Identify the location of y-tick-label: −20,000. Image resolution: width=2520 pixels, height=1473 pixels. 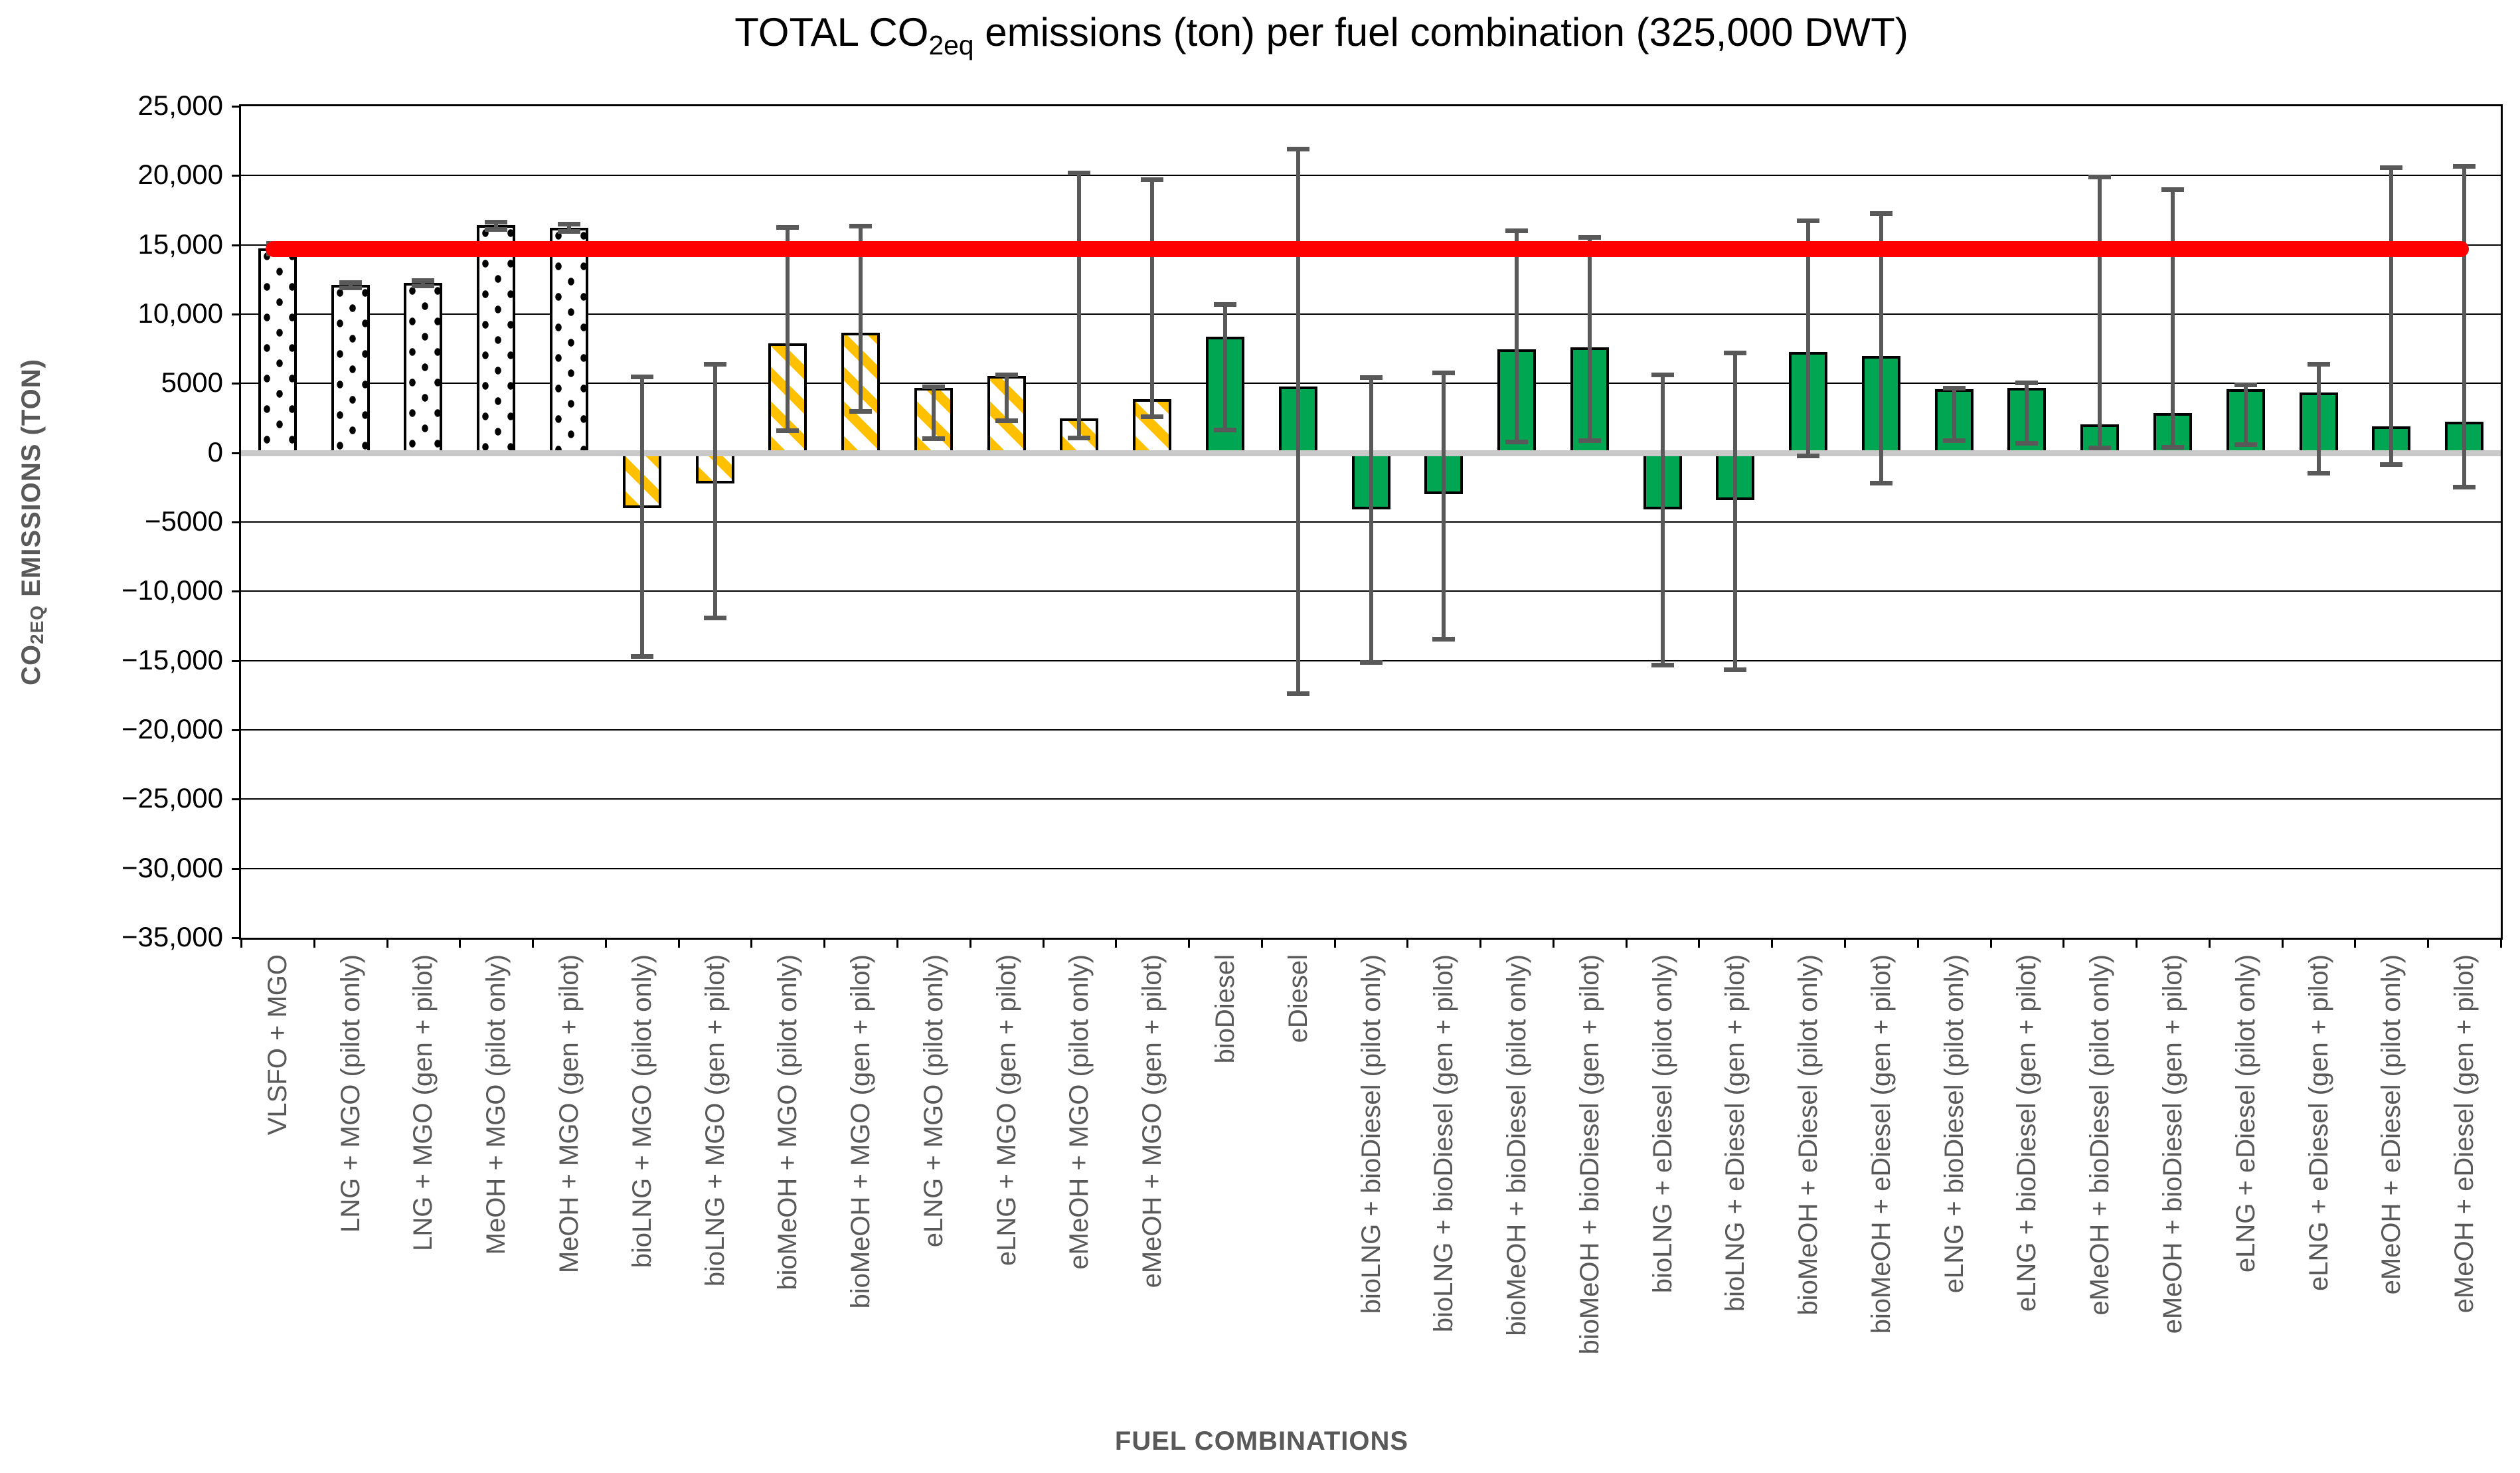
(173, 728).